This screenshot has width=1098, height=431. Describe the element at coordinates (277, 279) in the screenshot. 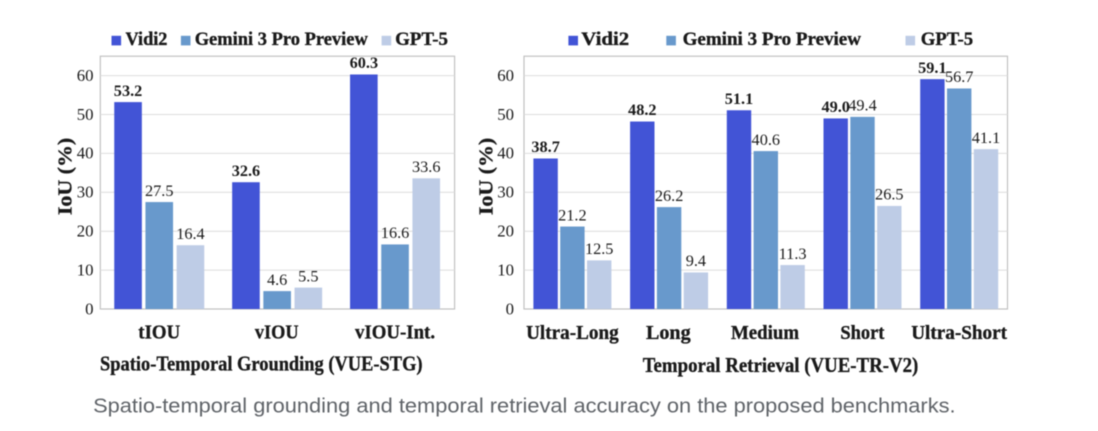

I see `svg-text: 4.6` at that location.